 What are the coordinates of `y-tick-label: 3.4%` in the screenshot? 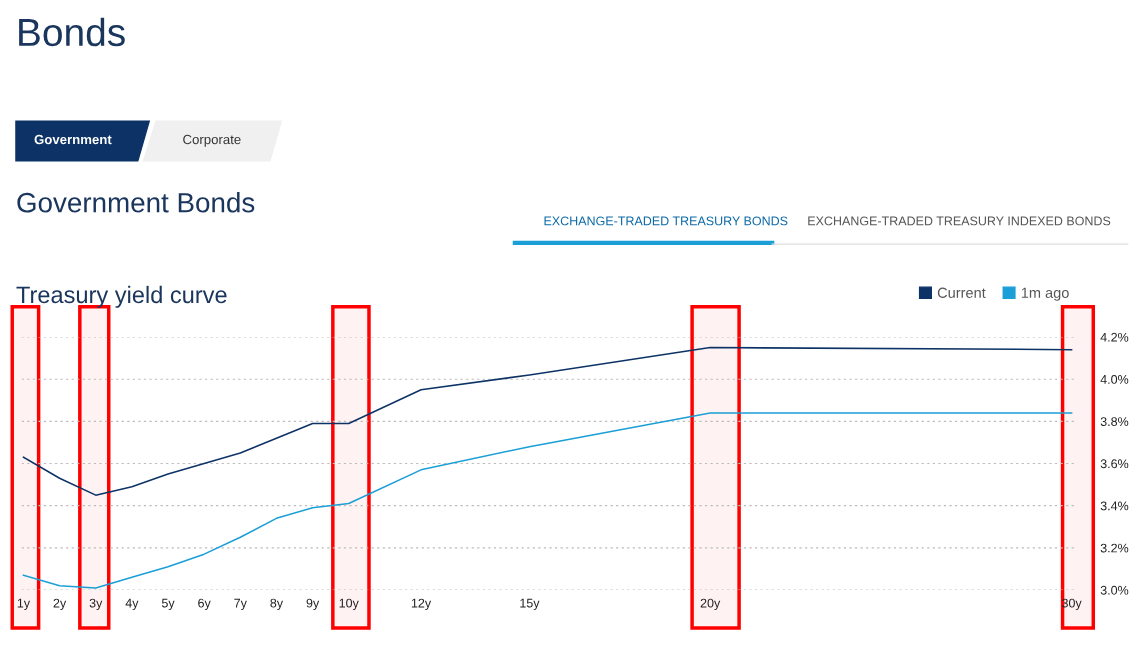 It's located at (1114, 506).